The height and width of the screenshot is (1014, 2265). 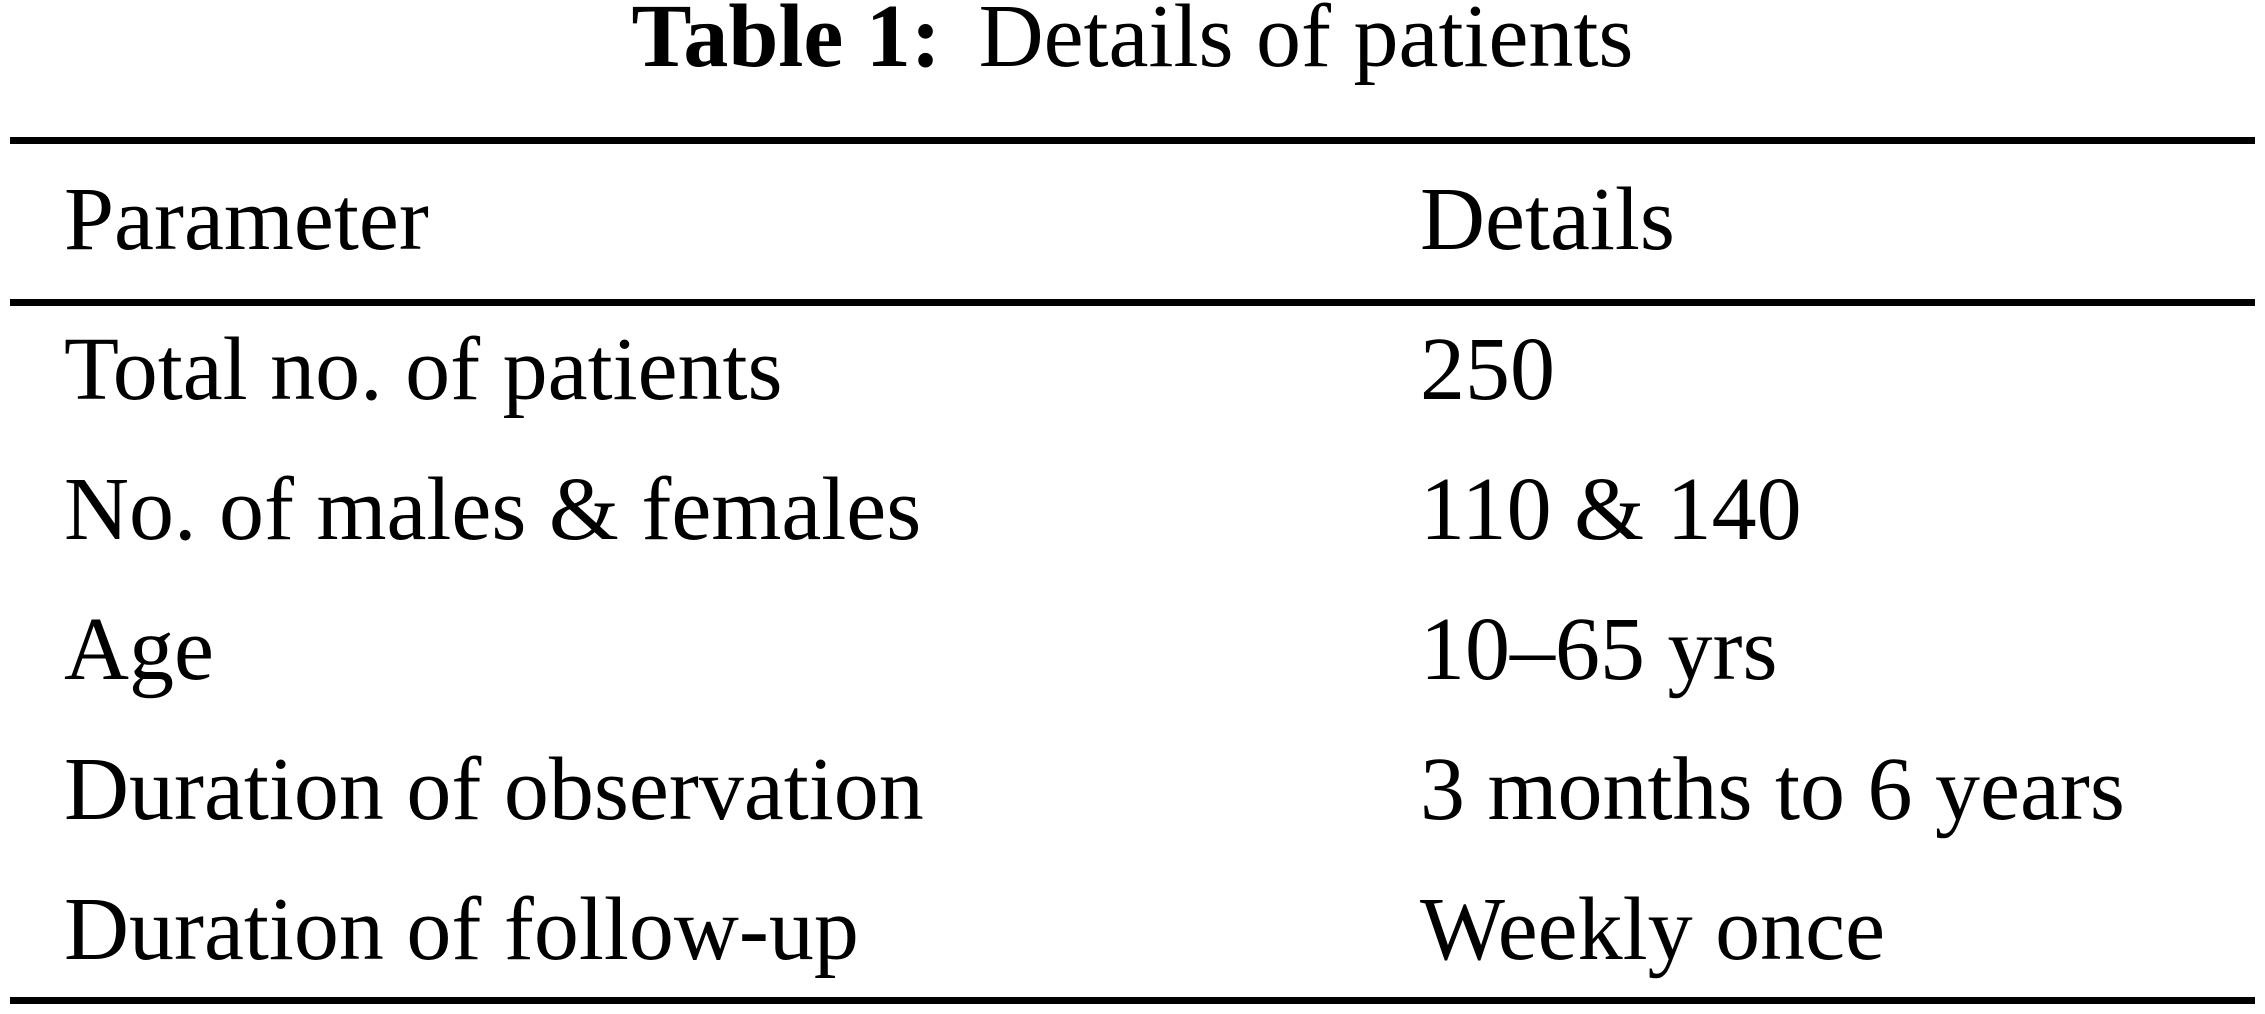 What do you see at coordinates (461, 929) in the screenshot?
I see `row-parameter: Duration of follow-up` at bounding box center [461, 929].